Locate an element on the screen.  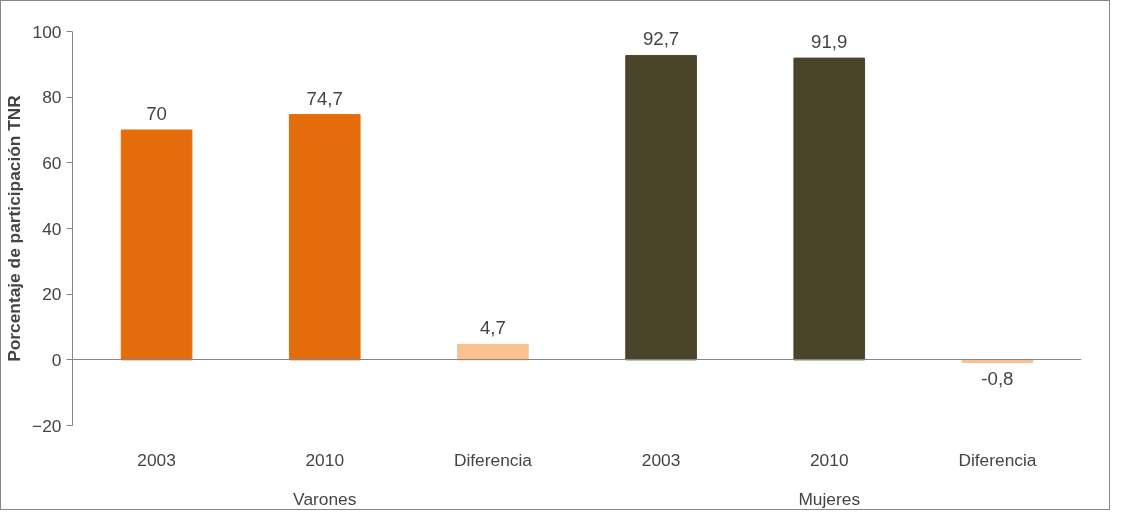
data-label: 70 is located at coordinates (156, 113).